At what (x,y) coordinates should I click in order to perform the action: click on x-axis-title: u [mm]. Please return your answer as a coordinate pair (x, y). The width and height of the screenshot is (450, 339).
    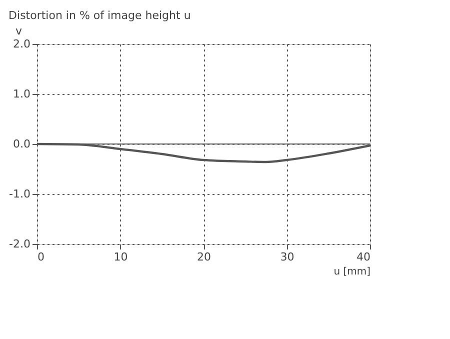
    Looking at the image, I should click on (352, 272).